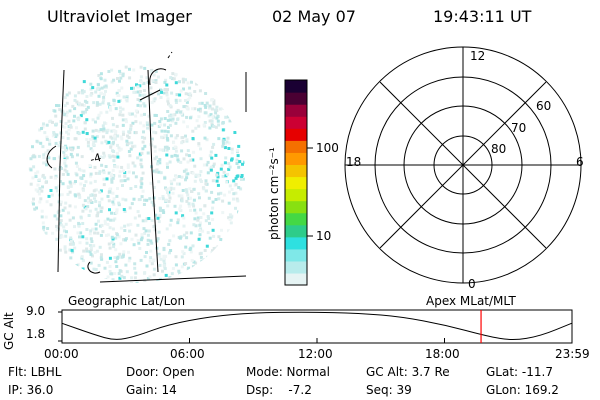 The height and width of the screenshot is (400, 600). Describe the element at coordinates (35, 372) in the screenshot. I see `info-filter: Flt: LBHL` at that location.